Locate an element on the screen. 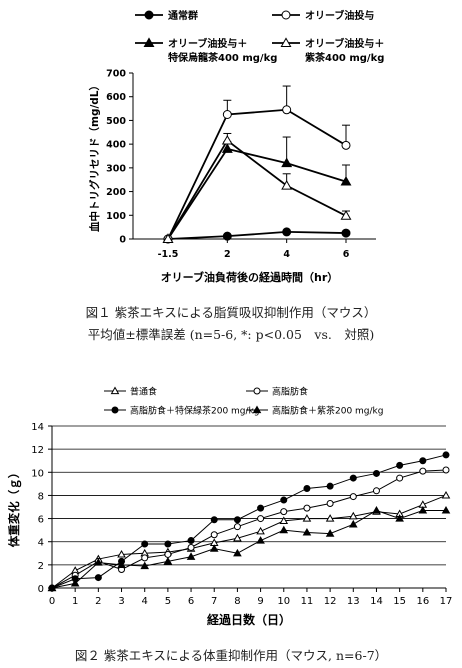 The image size is (462, 668). chart1-x-axis-label: オリーブ油負荷後の経過時間（hr） is located at coordinates (250, 277).